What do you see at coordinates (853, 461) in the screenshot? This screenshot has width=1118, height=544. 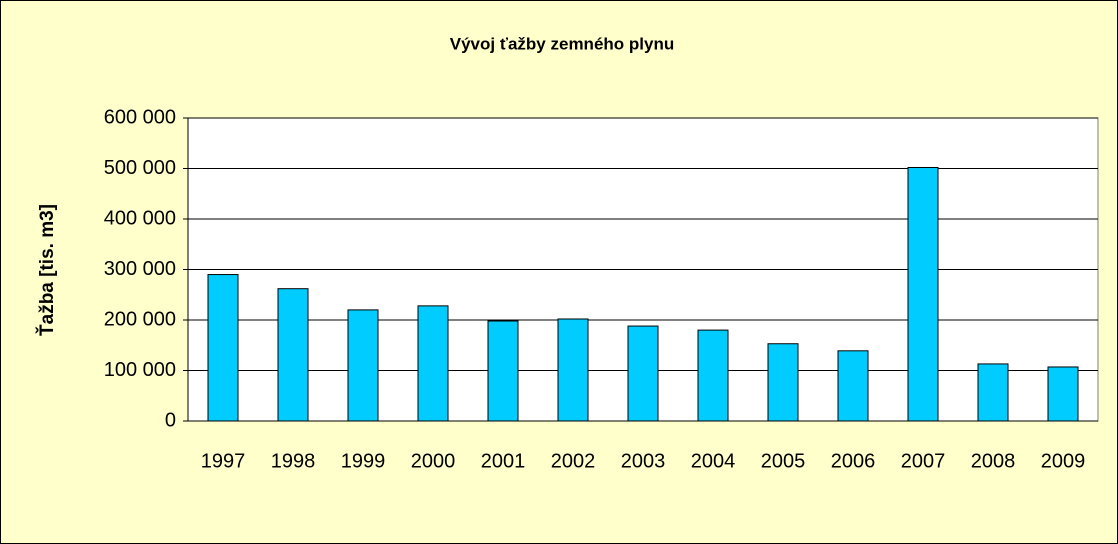 I see `x-tick-label: 2006` at bounding box center [853, 461].